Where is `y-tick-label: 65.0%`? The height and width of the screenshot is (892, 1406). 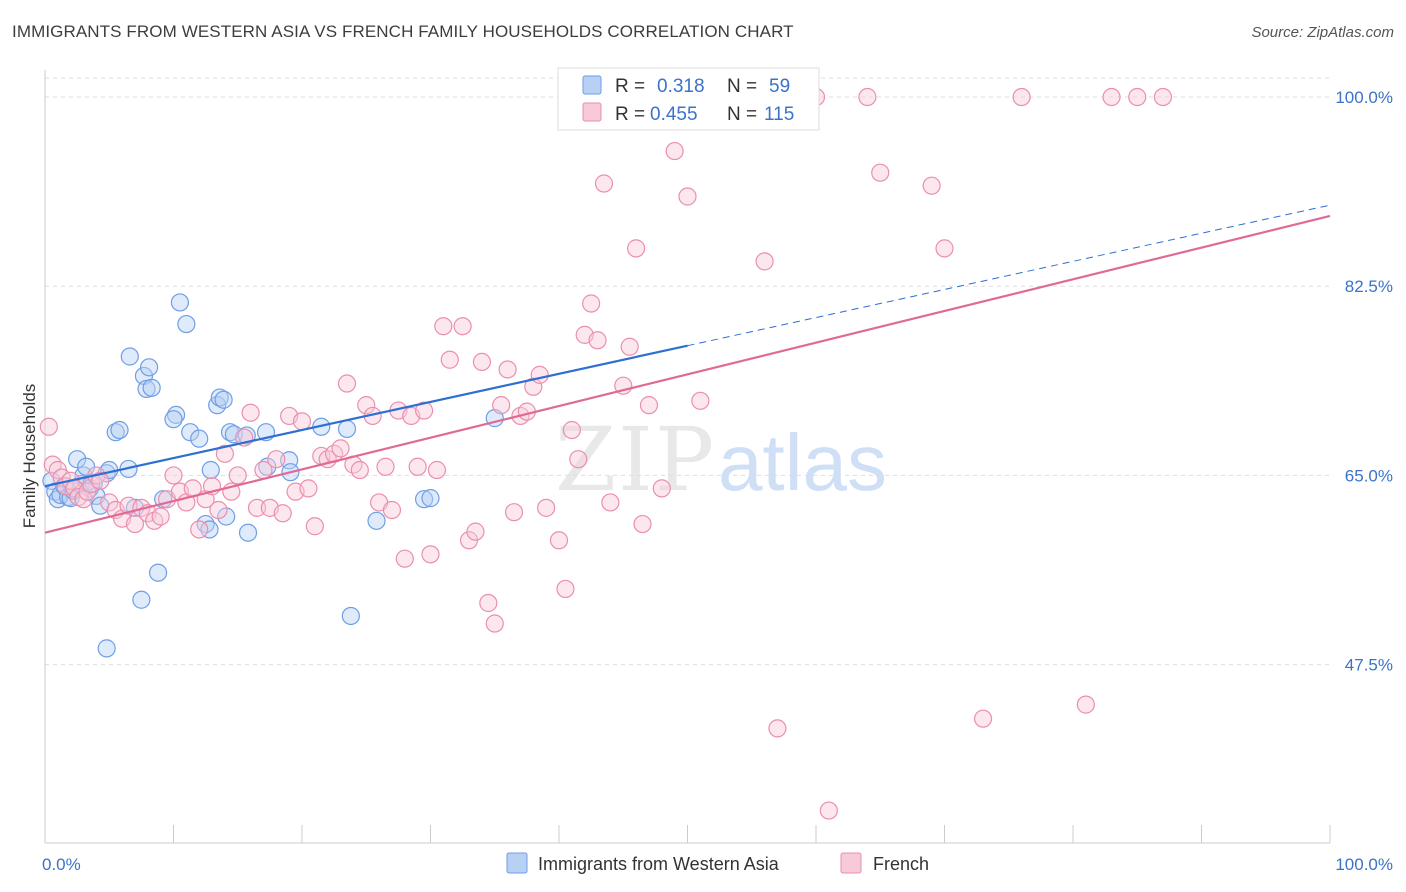 y-tick-label: 65.0% is located at coordinates (1369, 475).